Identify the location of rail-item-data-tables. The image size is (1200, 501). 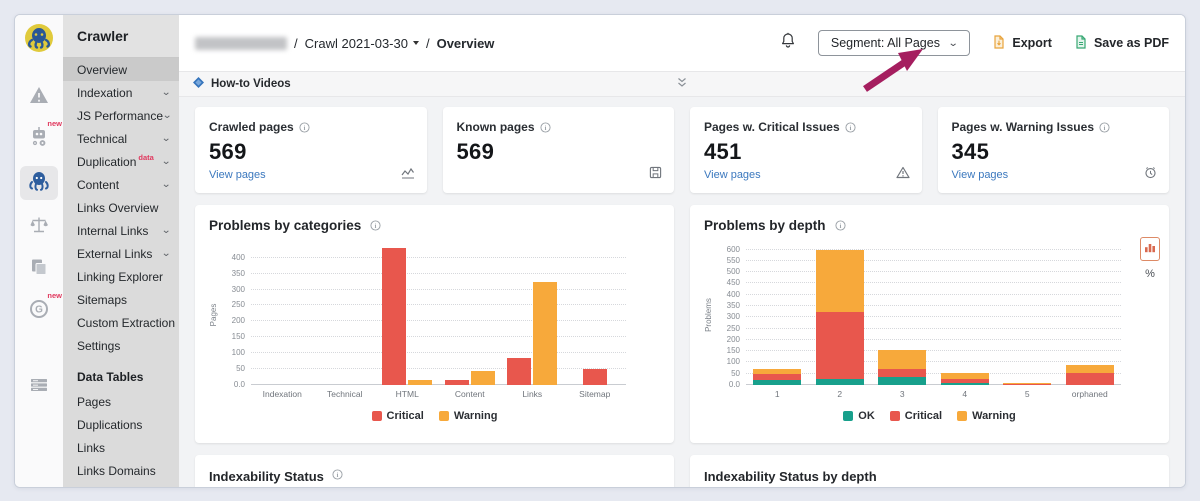
(39, 387).